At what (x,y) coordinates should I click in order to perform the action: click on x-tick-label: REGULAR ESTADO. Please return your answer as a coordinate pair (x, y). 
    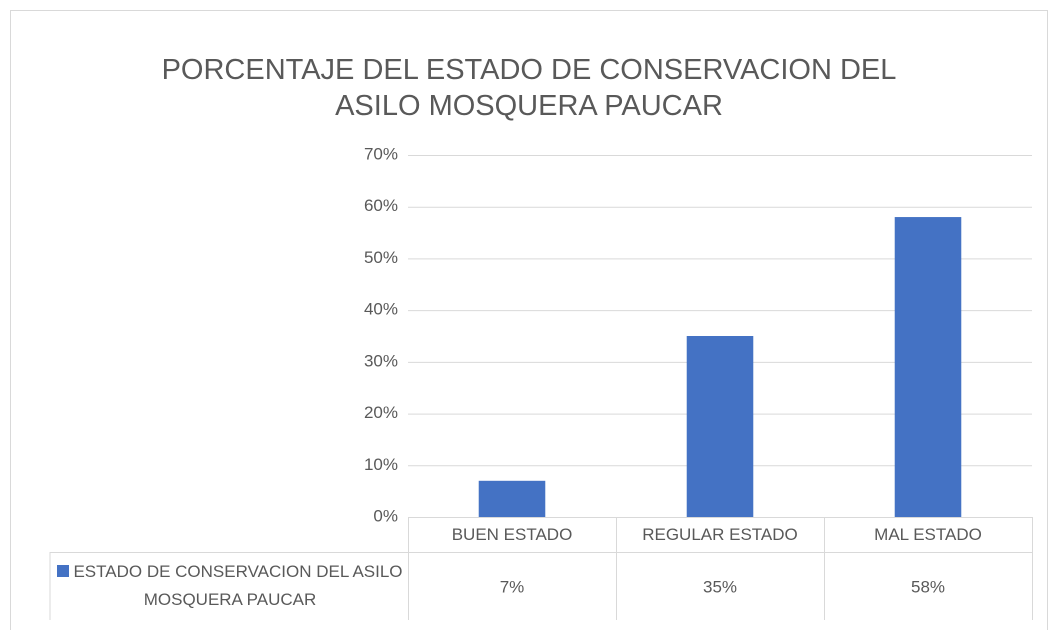
    Looking at the image, I should click on (720, 534).